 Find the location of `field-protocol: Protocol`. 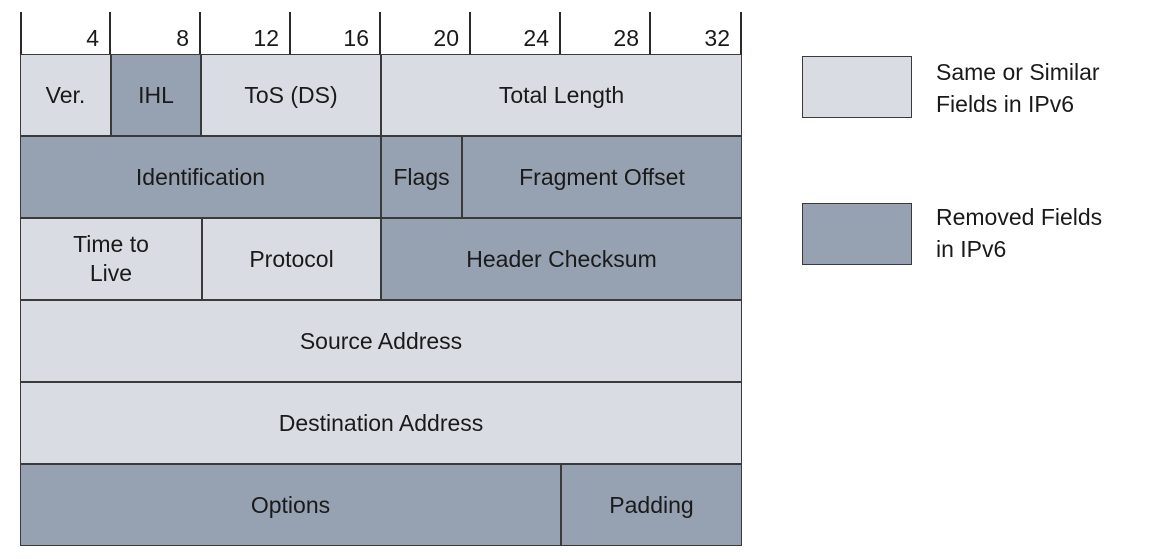

field-protocol: Protocol is located at coordinates (291, 259).